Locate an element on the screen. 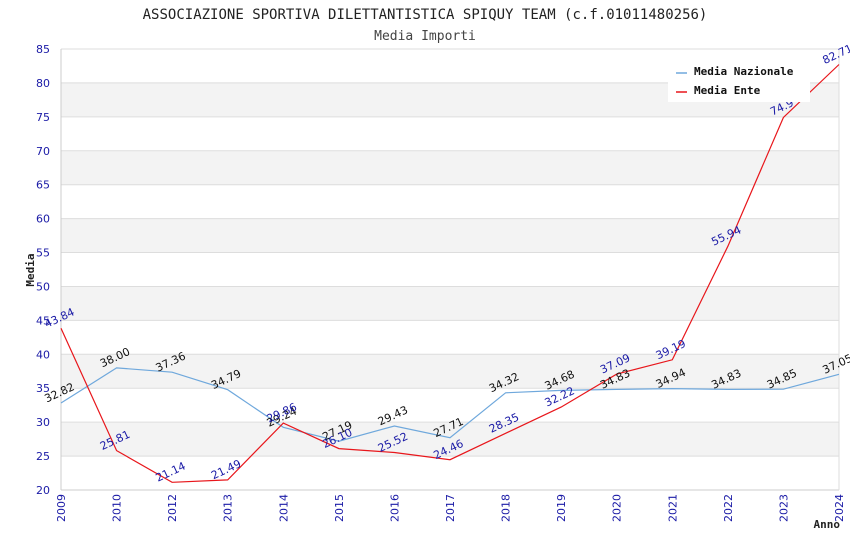  x-tick-label: 2019 is located at coordinates (561, 508).